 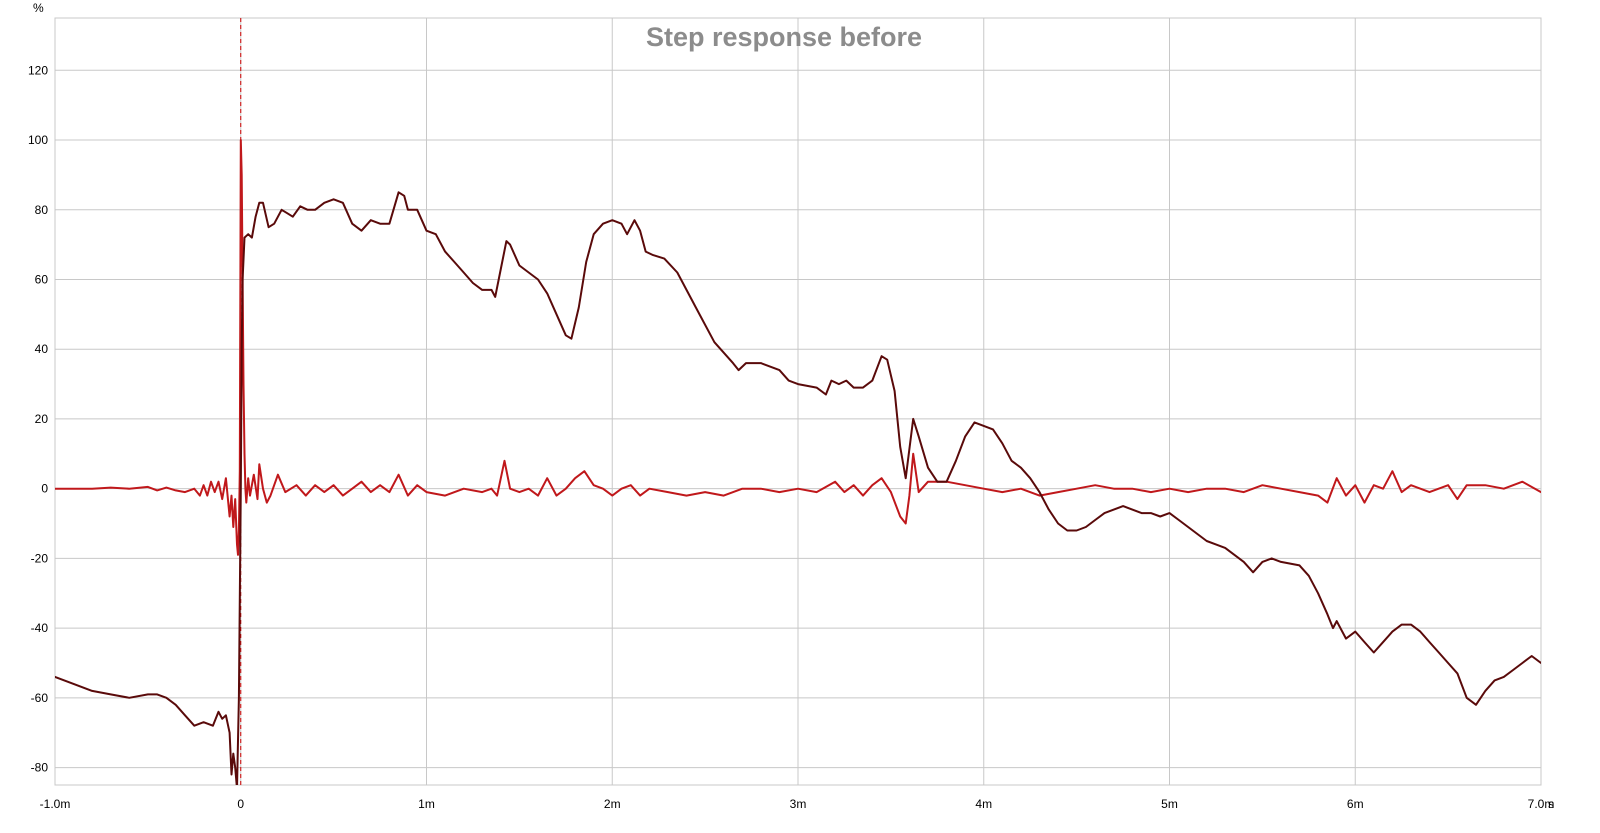 What do you see at coordinates (38, 70) in the screenshot?
I see `y-tick-label: 120` at bounding box center [38, 70].